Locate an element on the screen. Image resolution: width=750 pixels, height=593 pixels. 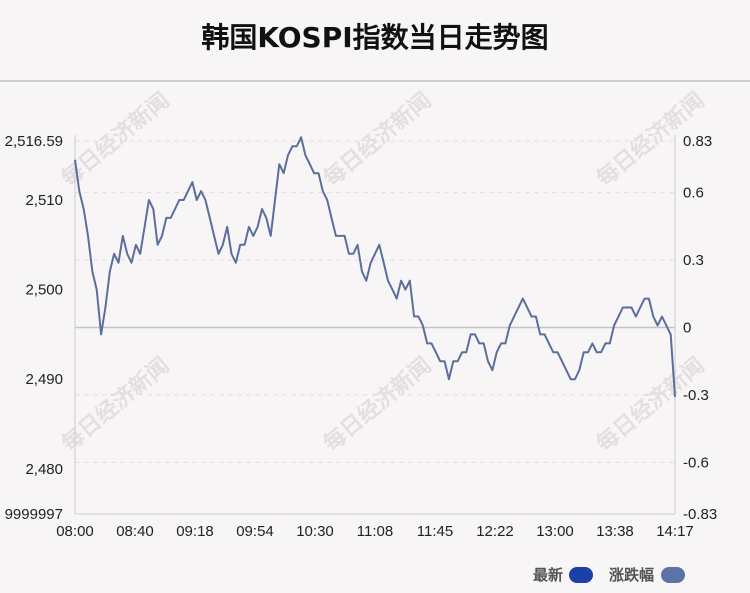
y-axis-right-ticks: 0.83 0.6 0.3 0 -0.3 -0.6 -0.83 is located at coordinates (700, 328).